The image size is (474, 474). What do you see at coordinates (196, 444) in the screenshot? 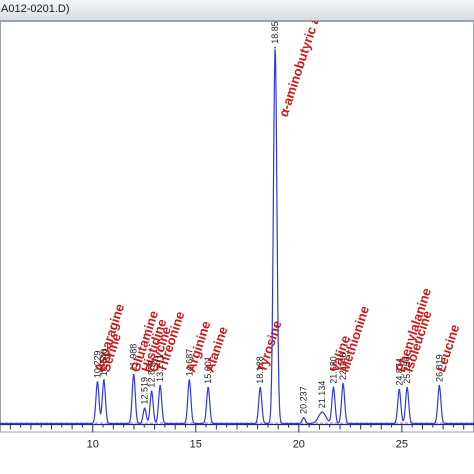
I see `x-tick-label: 15` at bounding box center [196, 444].